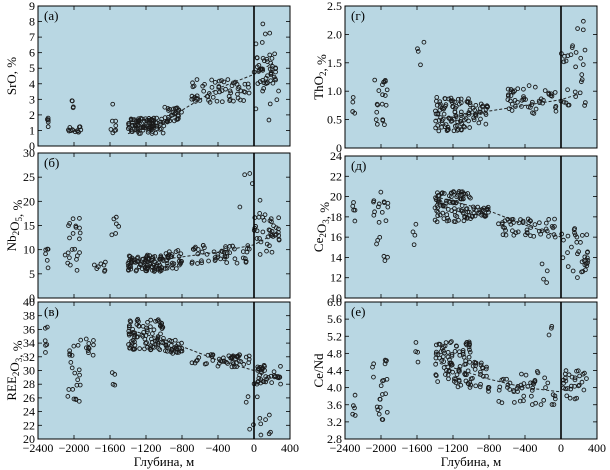 This screenshot has width=610, height=470. Describe the element at coordinates (29, 343) in the screenshot. I see `y-tick-label: 34` at that location.